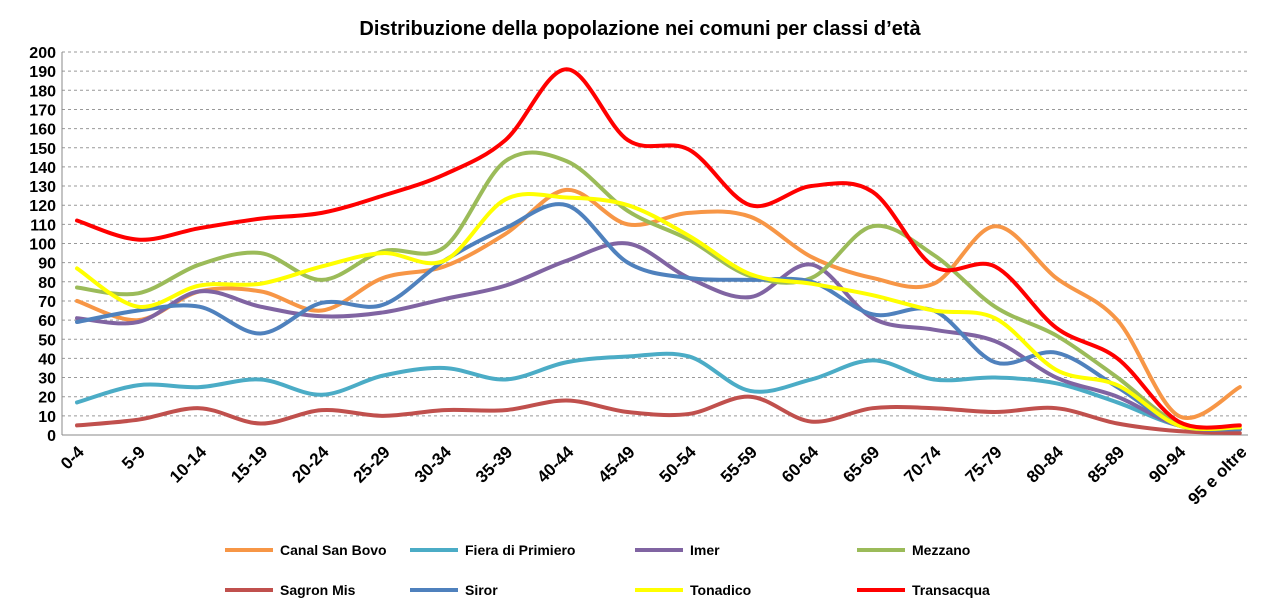 The height and width of the screenshot is (601, 1263). What do you see at coordinates (616, 464) in the screenshot?
I see `x-tick-label: 45-49` at bounding box center [616, 464].